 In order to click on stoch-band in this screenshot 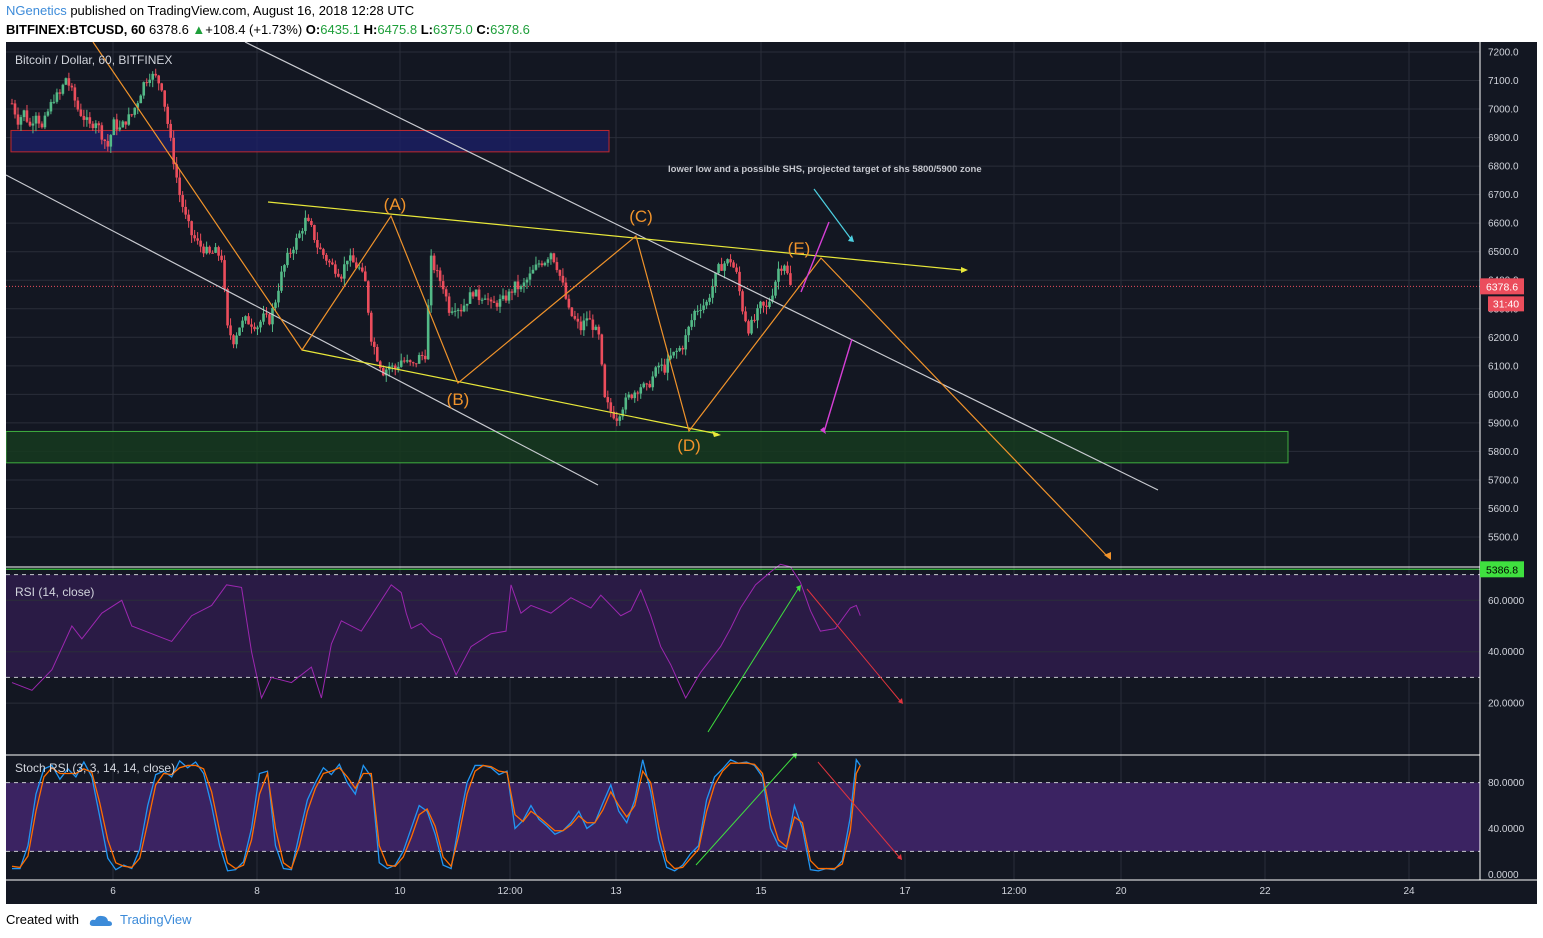, I will do `click(743, 817)`.